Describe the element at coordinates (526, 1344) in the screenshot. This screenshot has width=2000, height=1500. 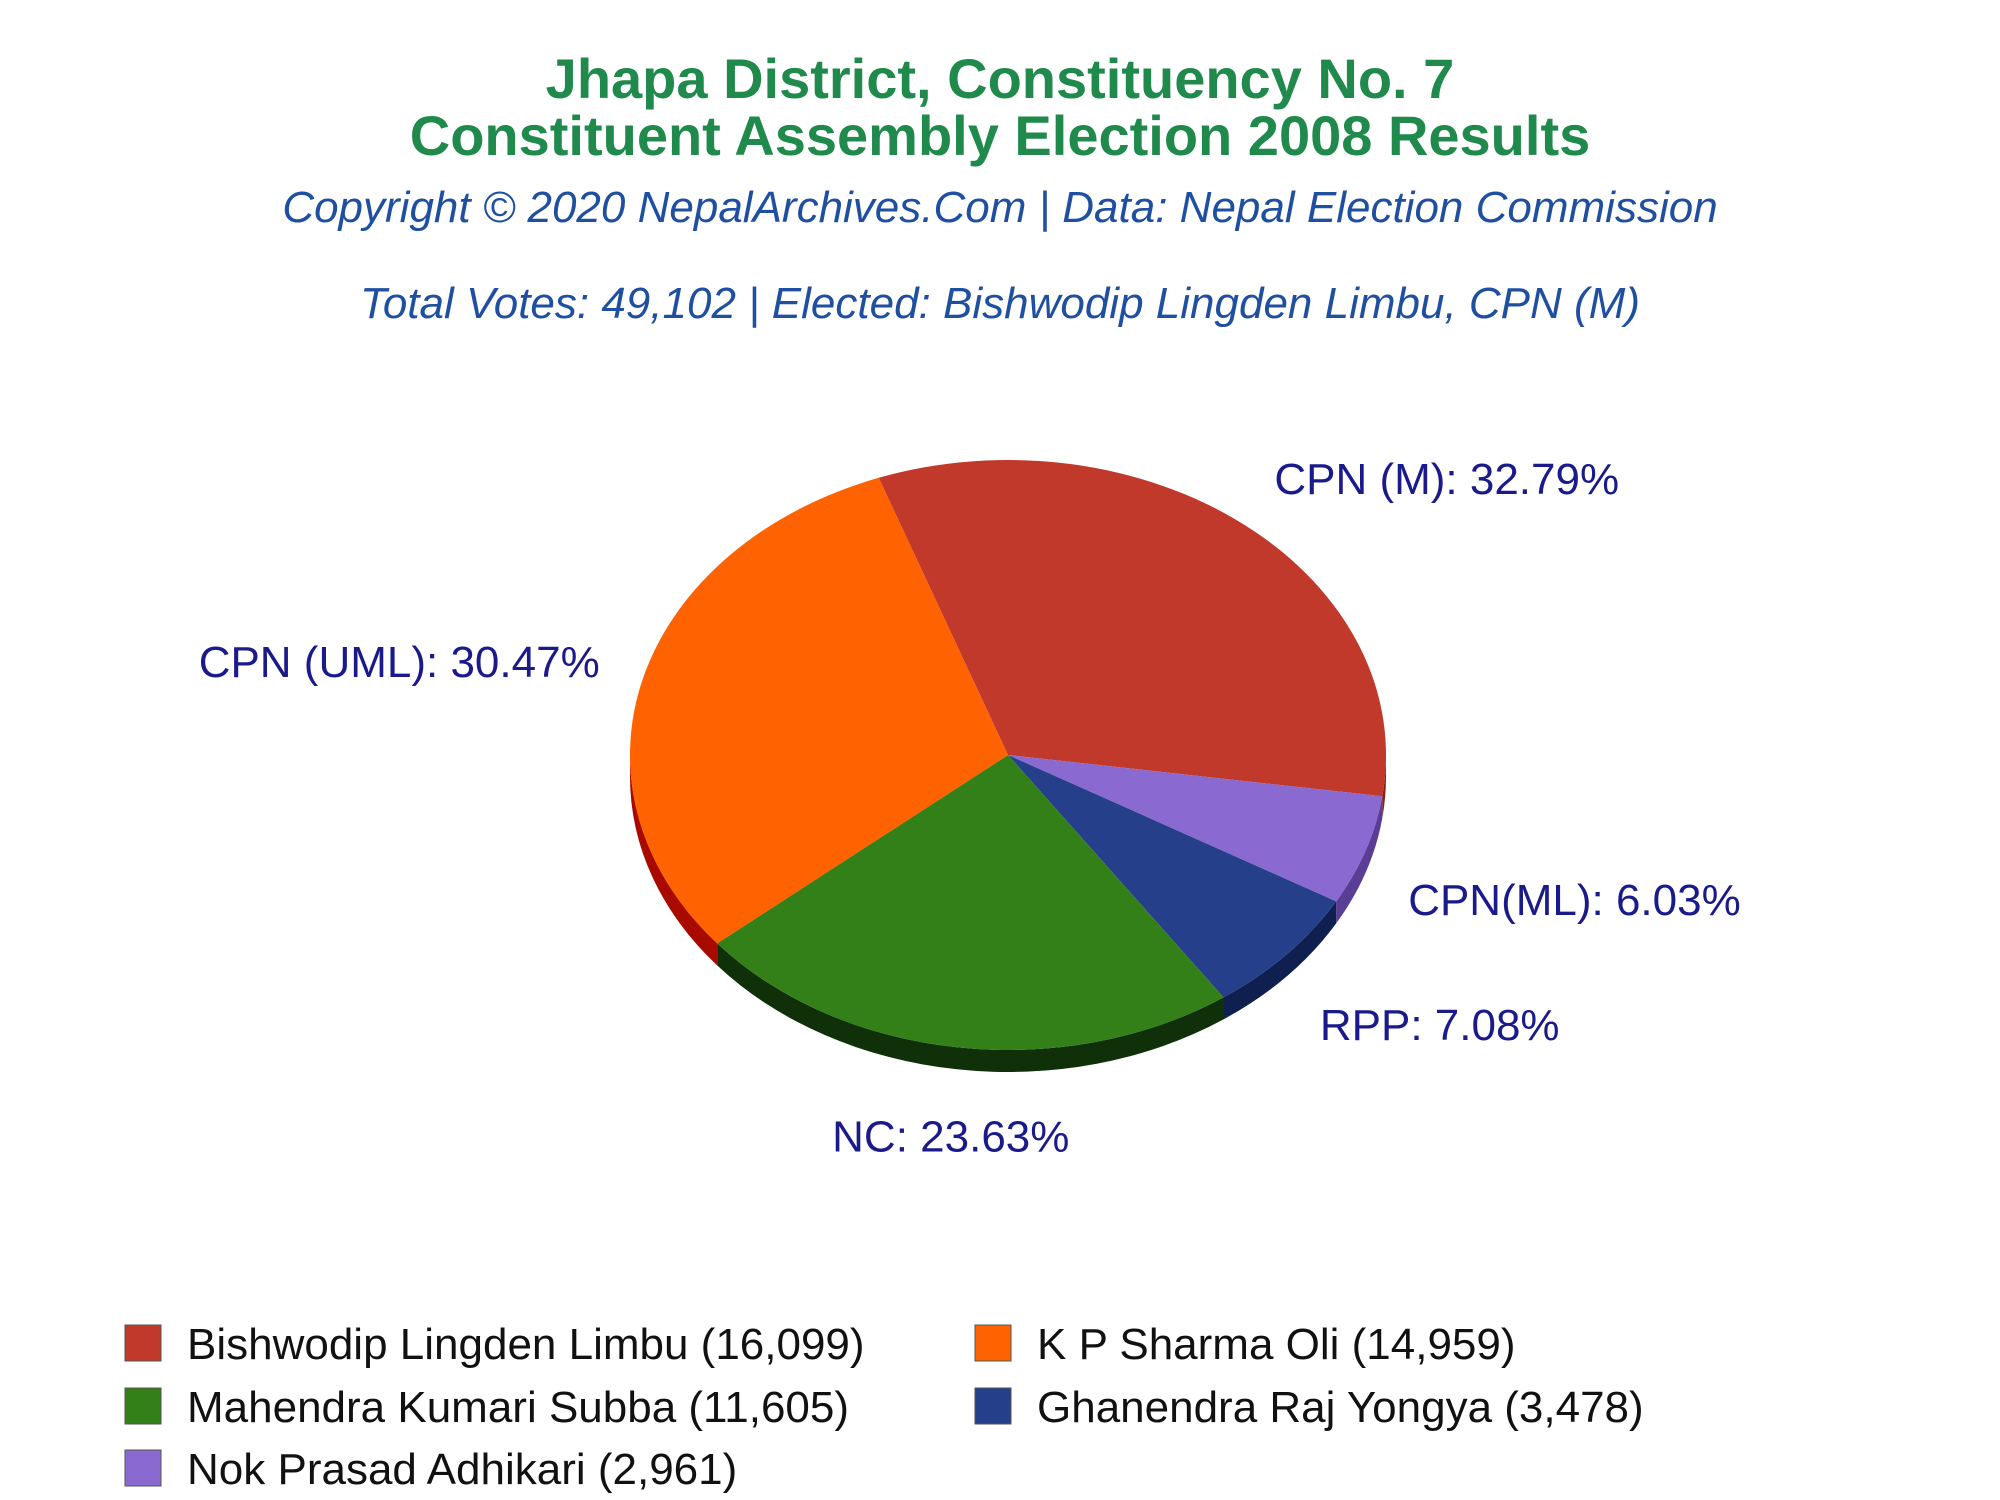
I see `legend-label-0: Bishwodip Lingden Limbu (16,099)` at that location.